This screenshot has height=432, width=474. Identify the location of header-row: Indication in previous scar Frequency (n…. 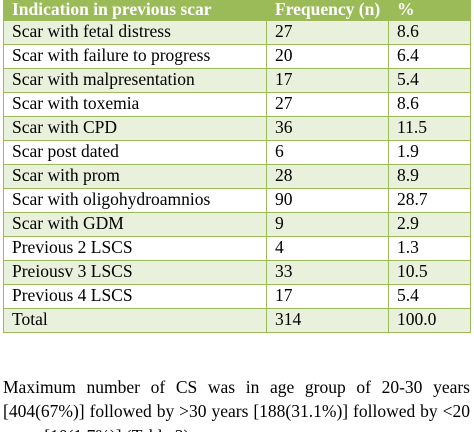
(237, 10).